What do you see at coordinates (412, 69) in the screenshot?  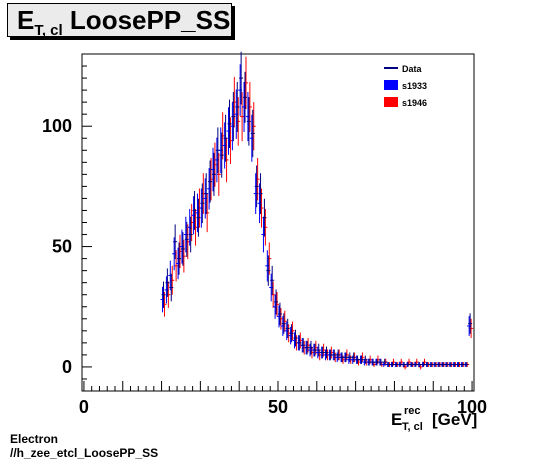 I see `legend-label-data: Data` at bounding box center [412, 69].